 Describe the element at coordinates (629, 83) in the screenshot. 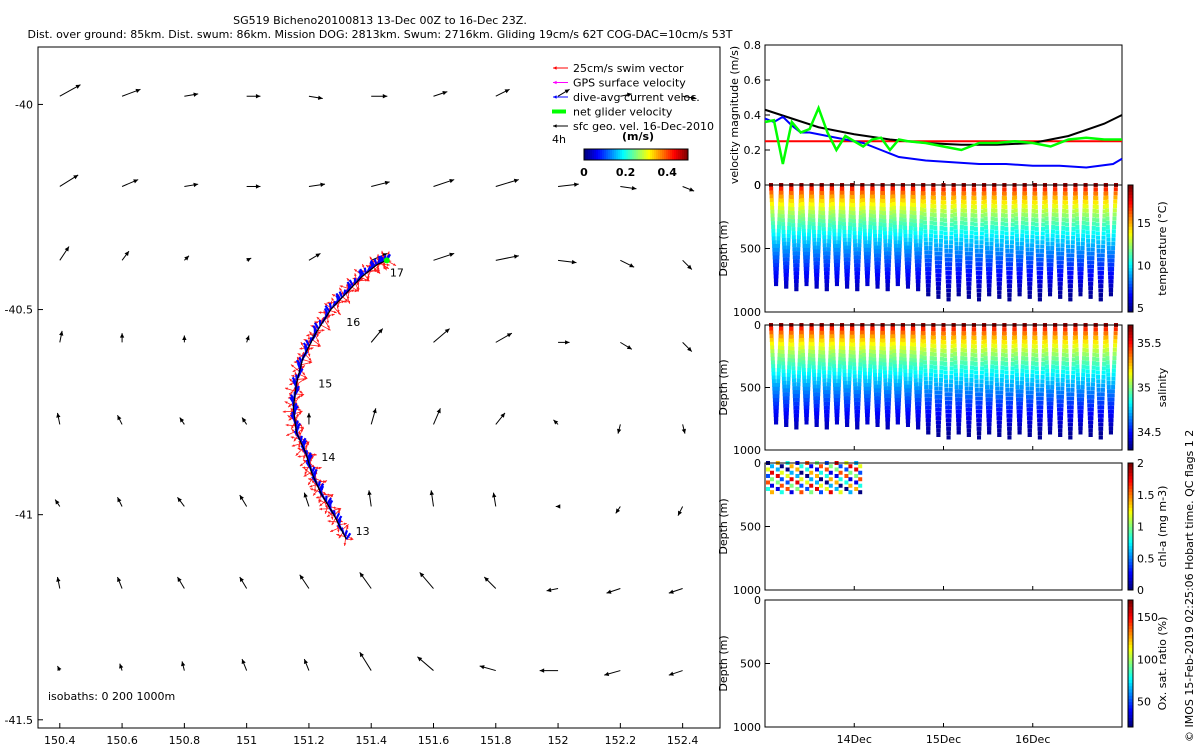

I see `legend-label: GPS surface velocity` at that location.